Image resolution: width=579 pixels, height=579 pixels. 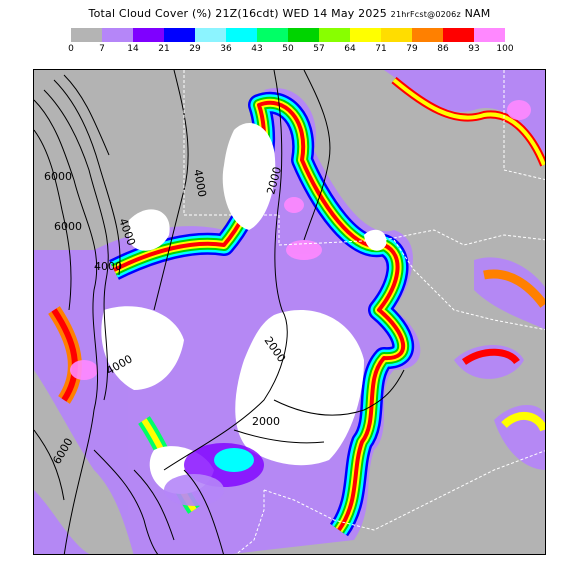 What do you see at coordinates (71, 49) in the screenshot?
I see `legend-tick-label: 0` at bounding box center [71, 49].